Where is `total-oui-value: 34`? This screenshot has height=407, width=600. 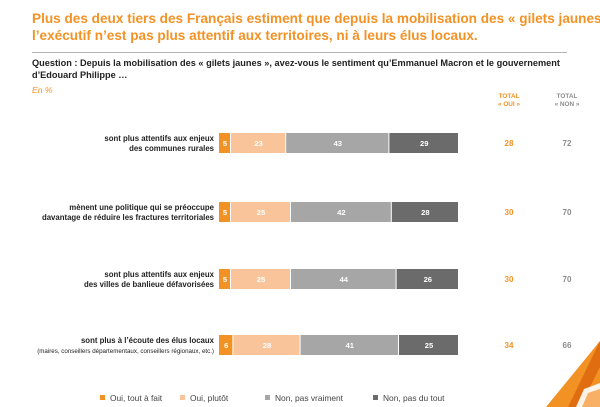
total-oui-value: 34 is located at coordinates (509, 345).